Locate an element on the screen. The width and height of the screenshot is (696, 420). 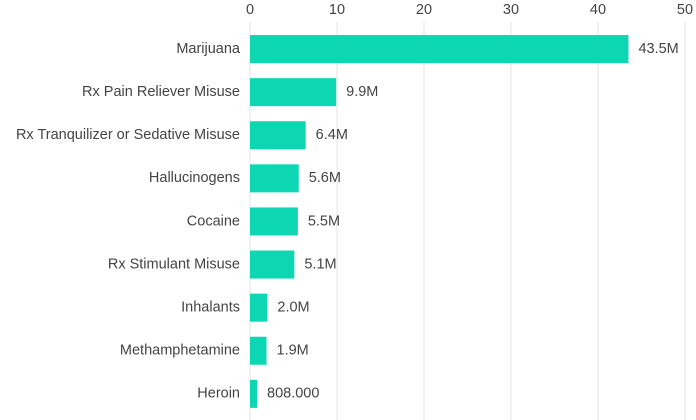
x-tick-label: 20 is located at coordinates (424, 10).